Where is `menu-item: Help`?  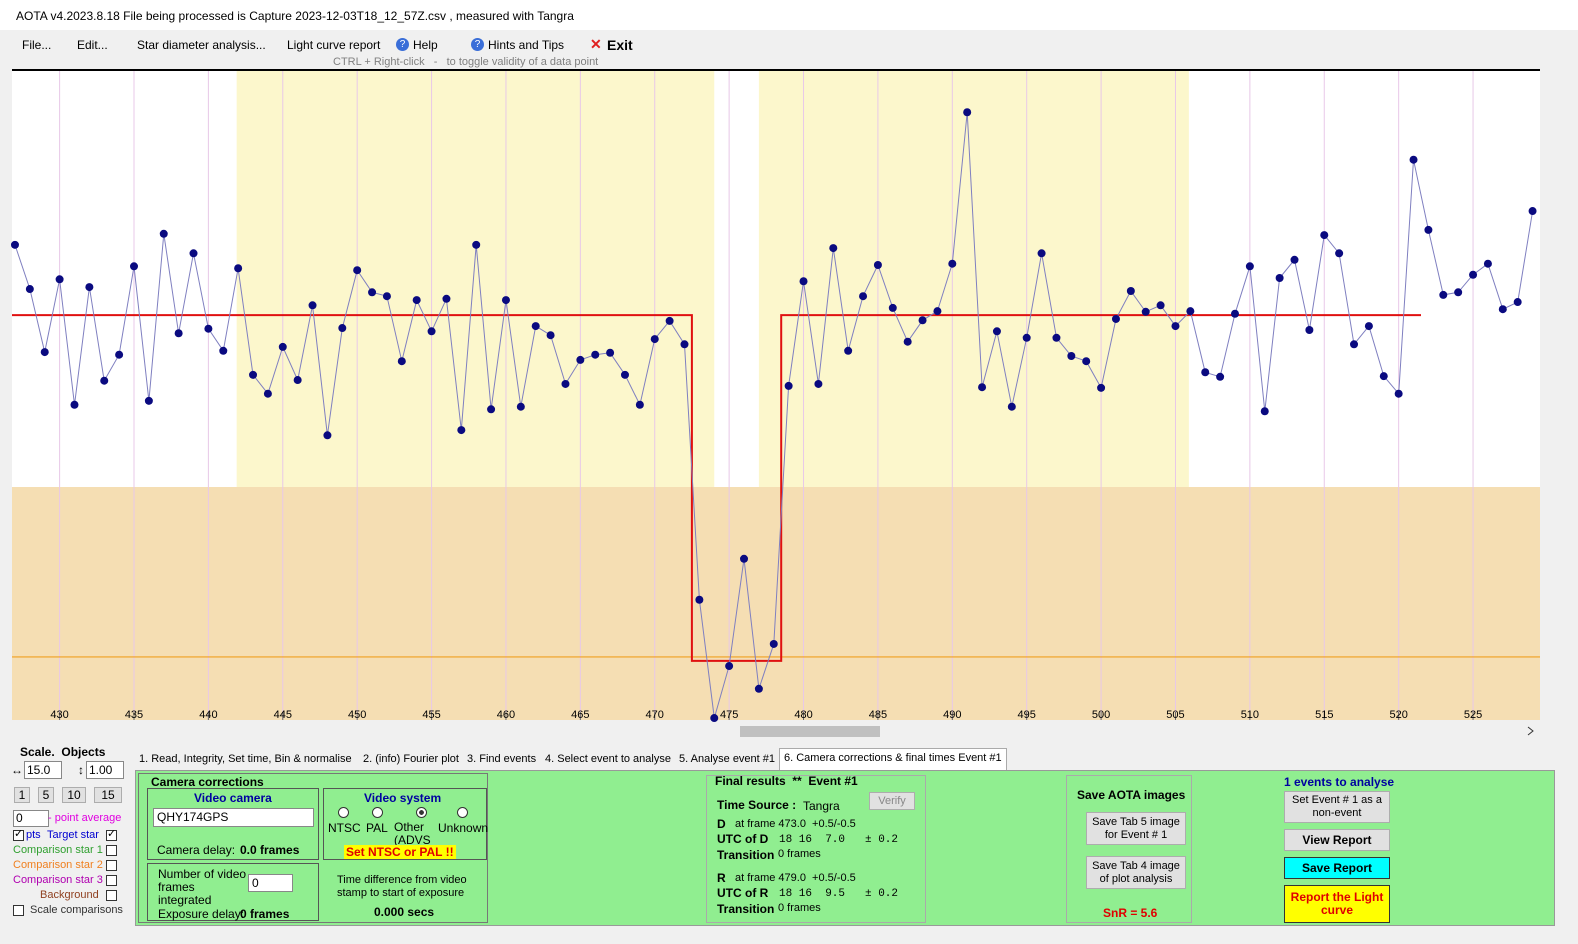 menu-item: Help is located at coordinates (425, 45).